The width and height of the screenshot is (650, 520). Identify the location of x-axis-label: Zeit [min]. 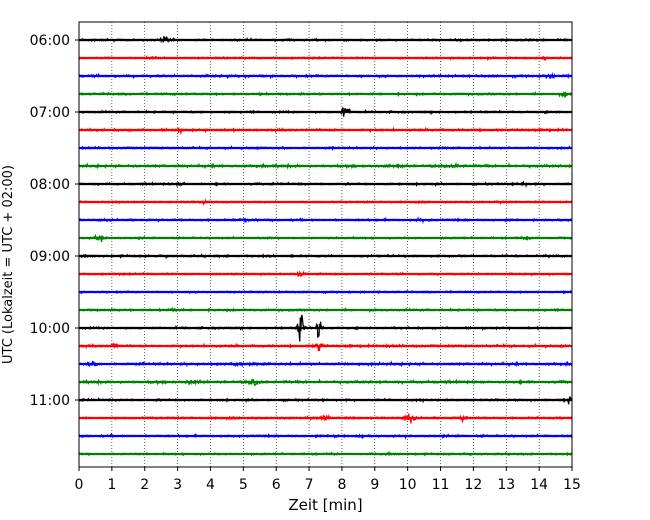
(325, 505).